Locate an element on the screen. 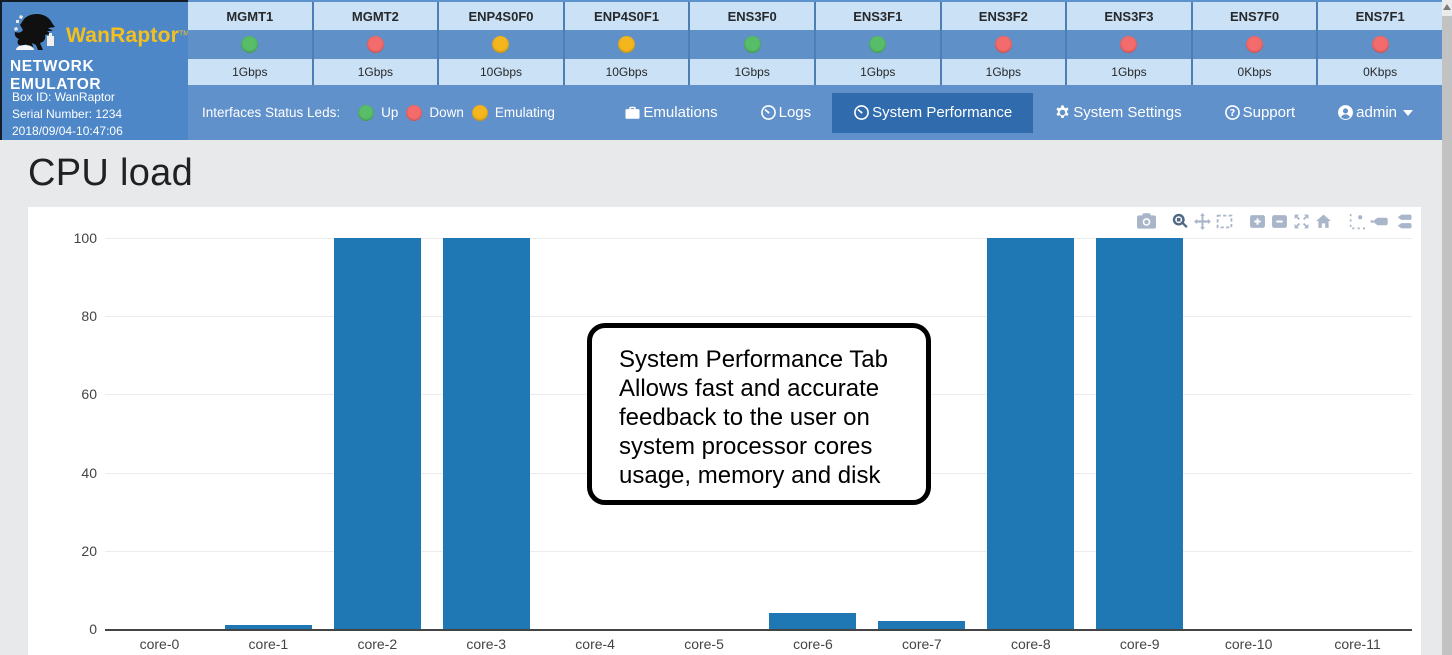  tab-label: System Performance is located at coordinates (942, 112).